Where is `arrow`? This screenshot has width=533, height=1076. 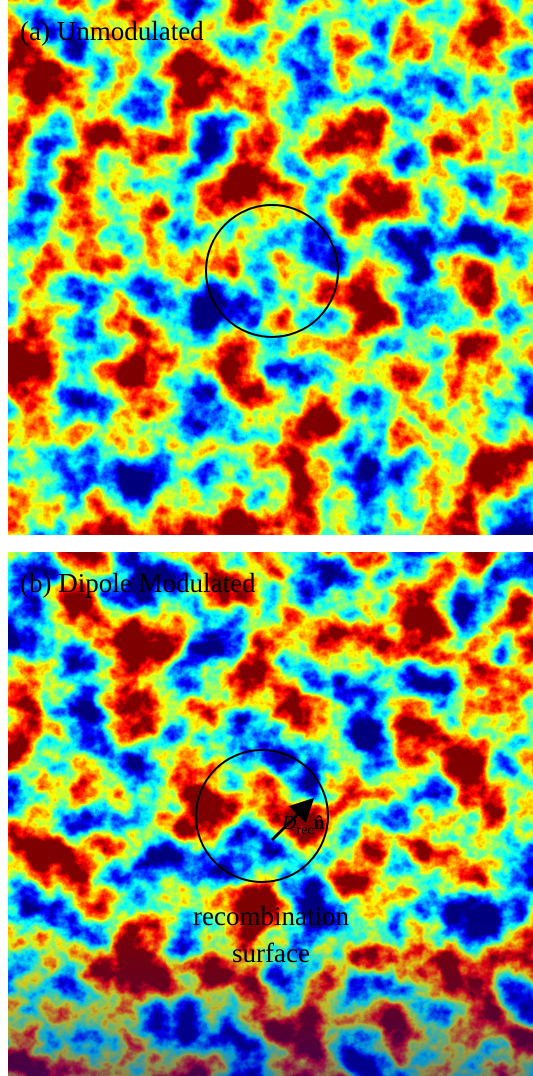
arrow is located at coordinates (292, 819).